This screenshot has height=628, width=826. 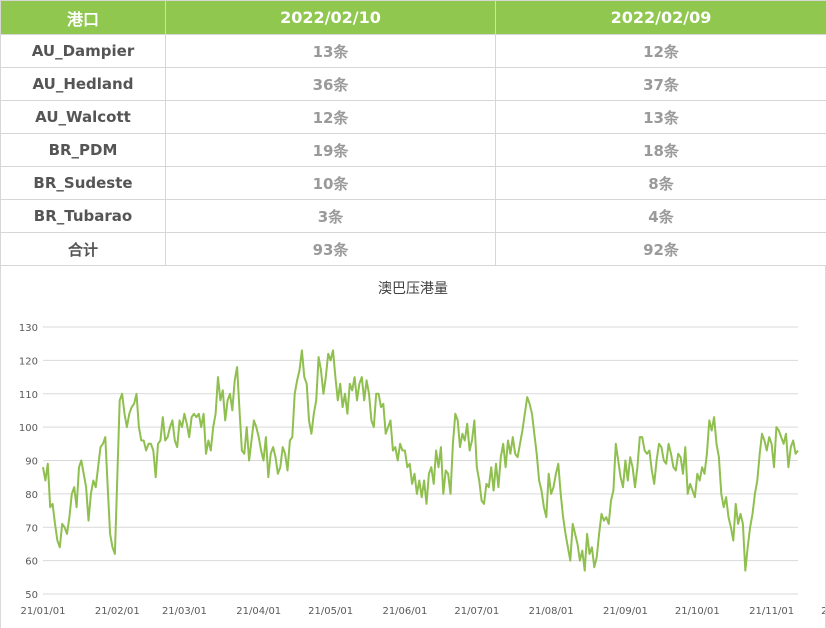 I want to click on port-name: AU_Dampier, so click(x=83, y=51).